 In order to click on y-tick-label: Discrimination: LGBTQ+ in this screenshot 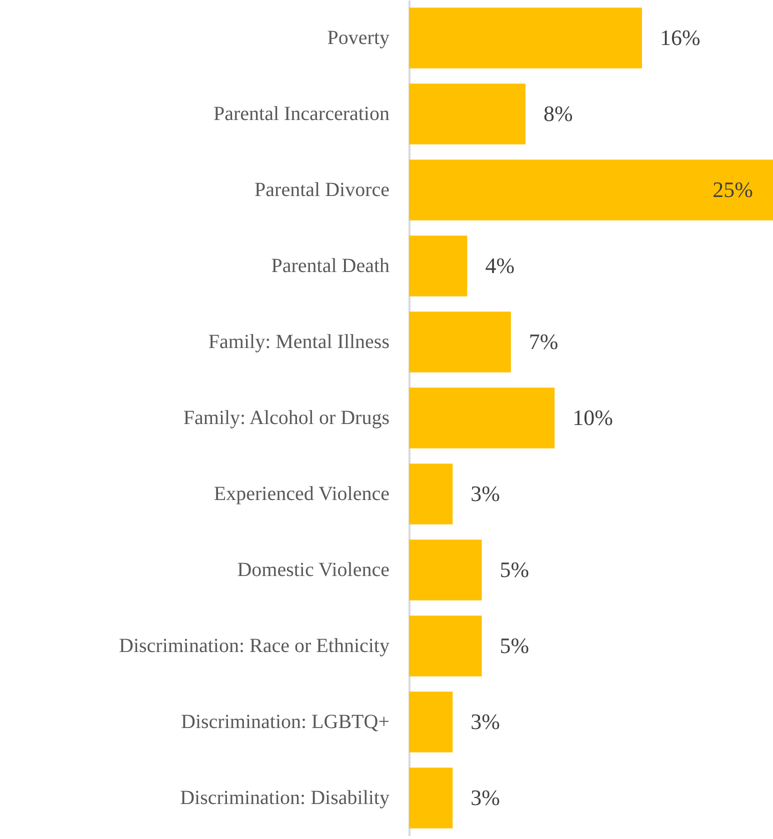, I will do `click(285, 722)`.